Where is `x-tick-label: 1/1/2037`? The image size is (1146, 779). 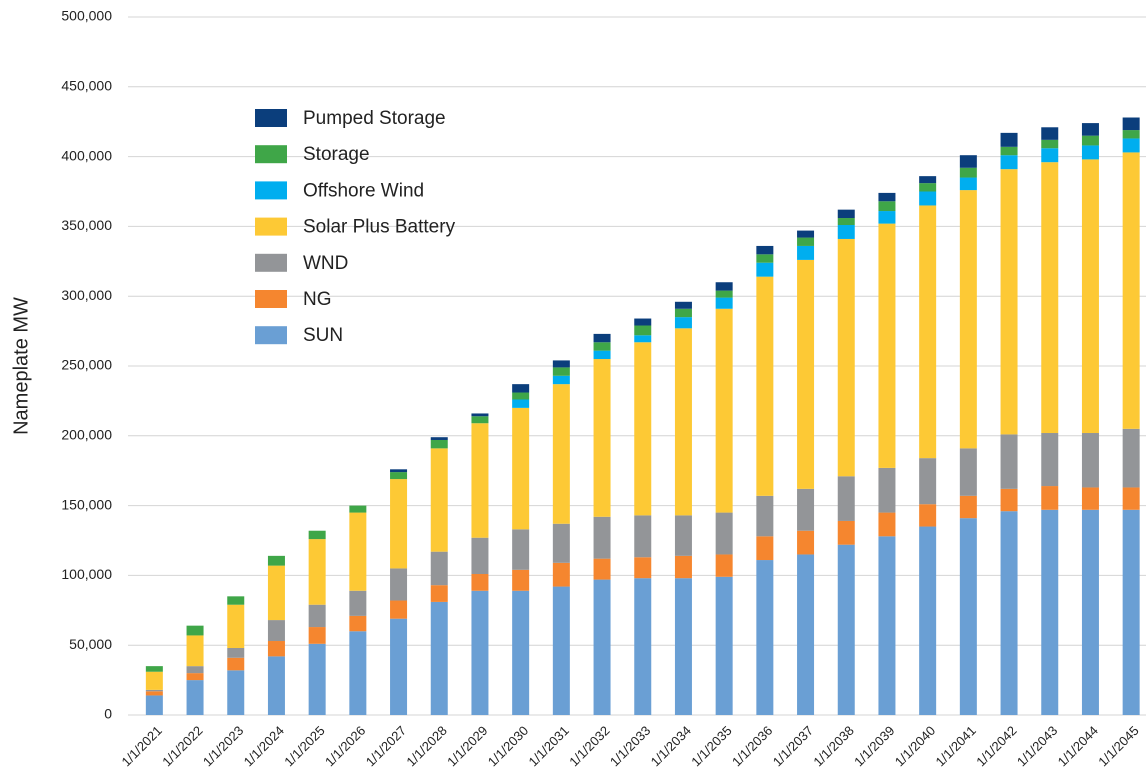 x-tick-label: 1/1/2037 is located at coordinates (793, 746).